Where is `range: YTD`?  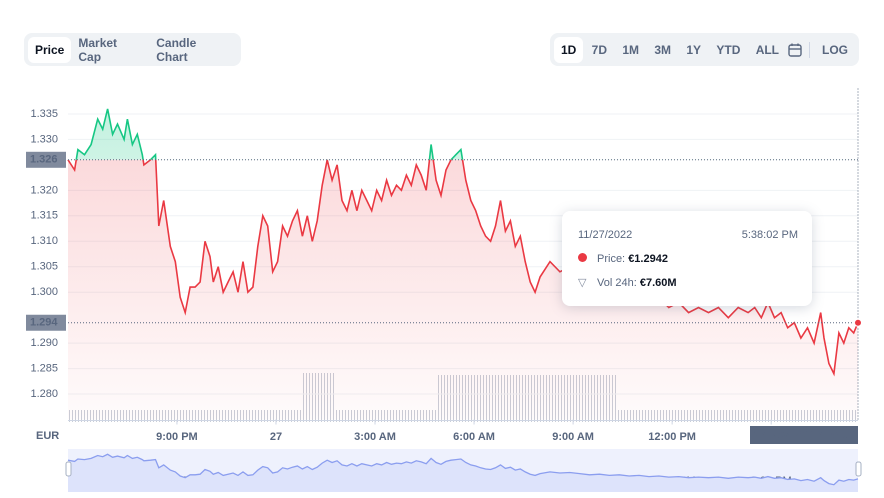 range: YTD is located at coordinates (728, 49).